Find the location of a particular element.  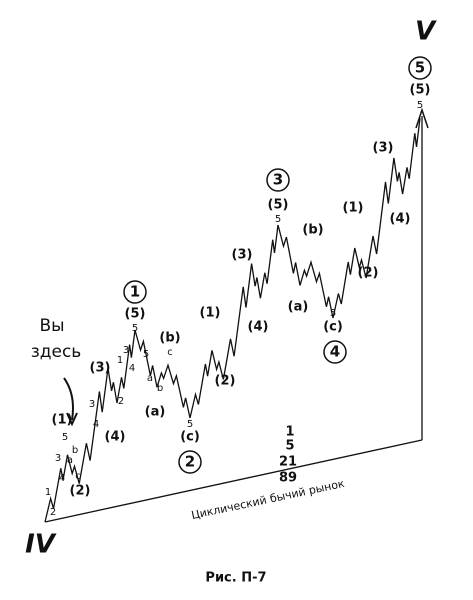

wave-label: IV is located at coordinates (41, 545).